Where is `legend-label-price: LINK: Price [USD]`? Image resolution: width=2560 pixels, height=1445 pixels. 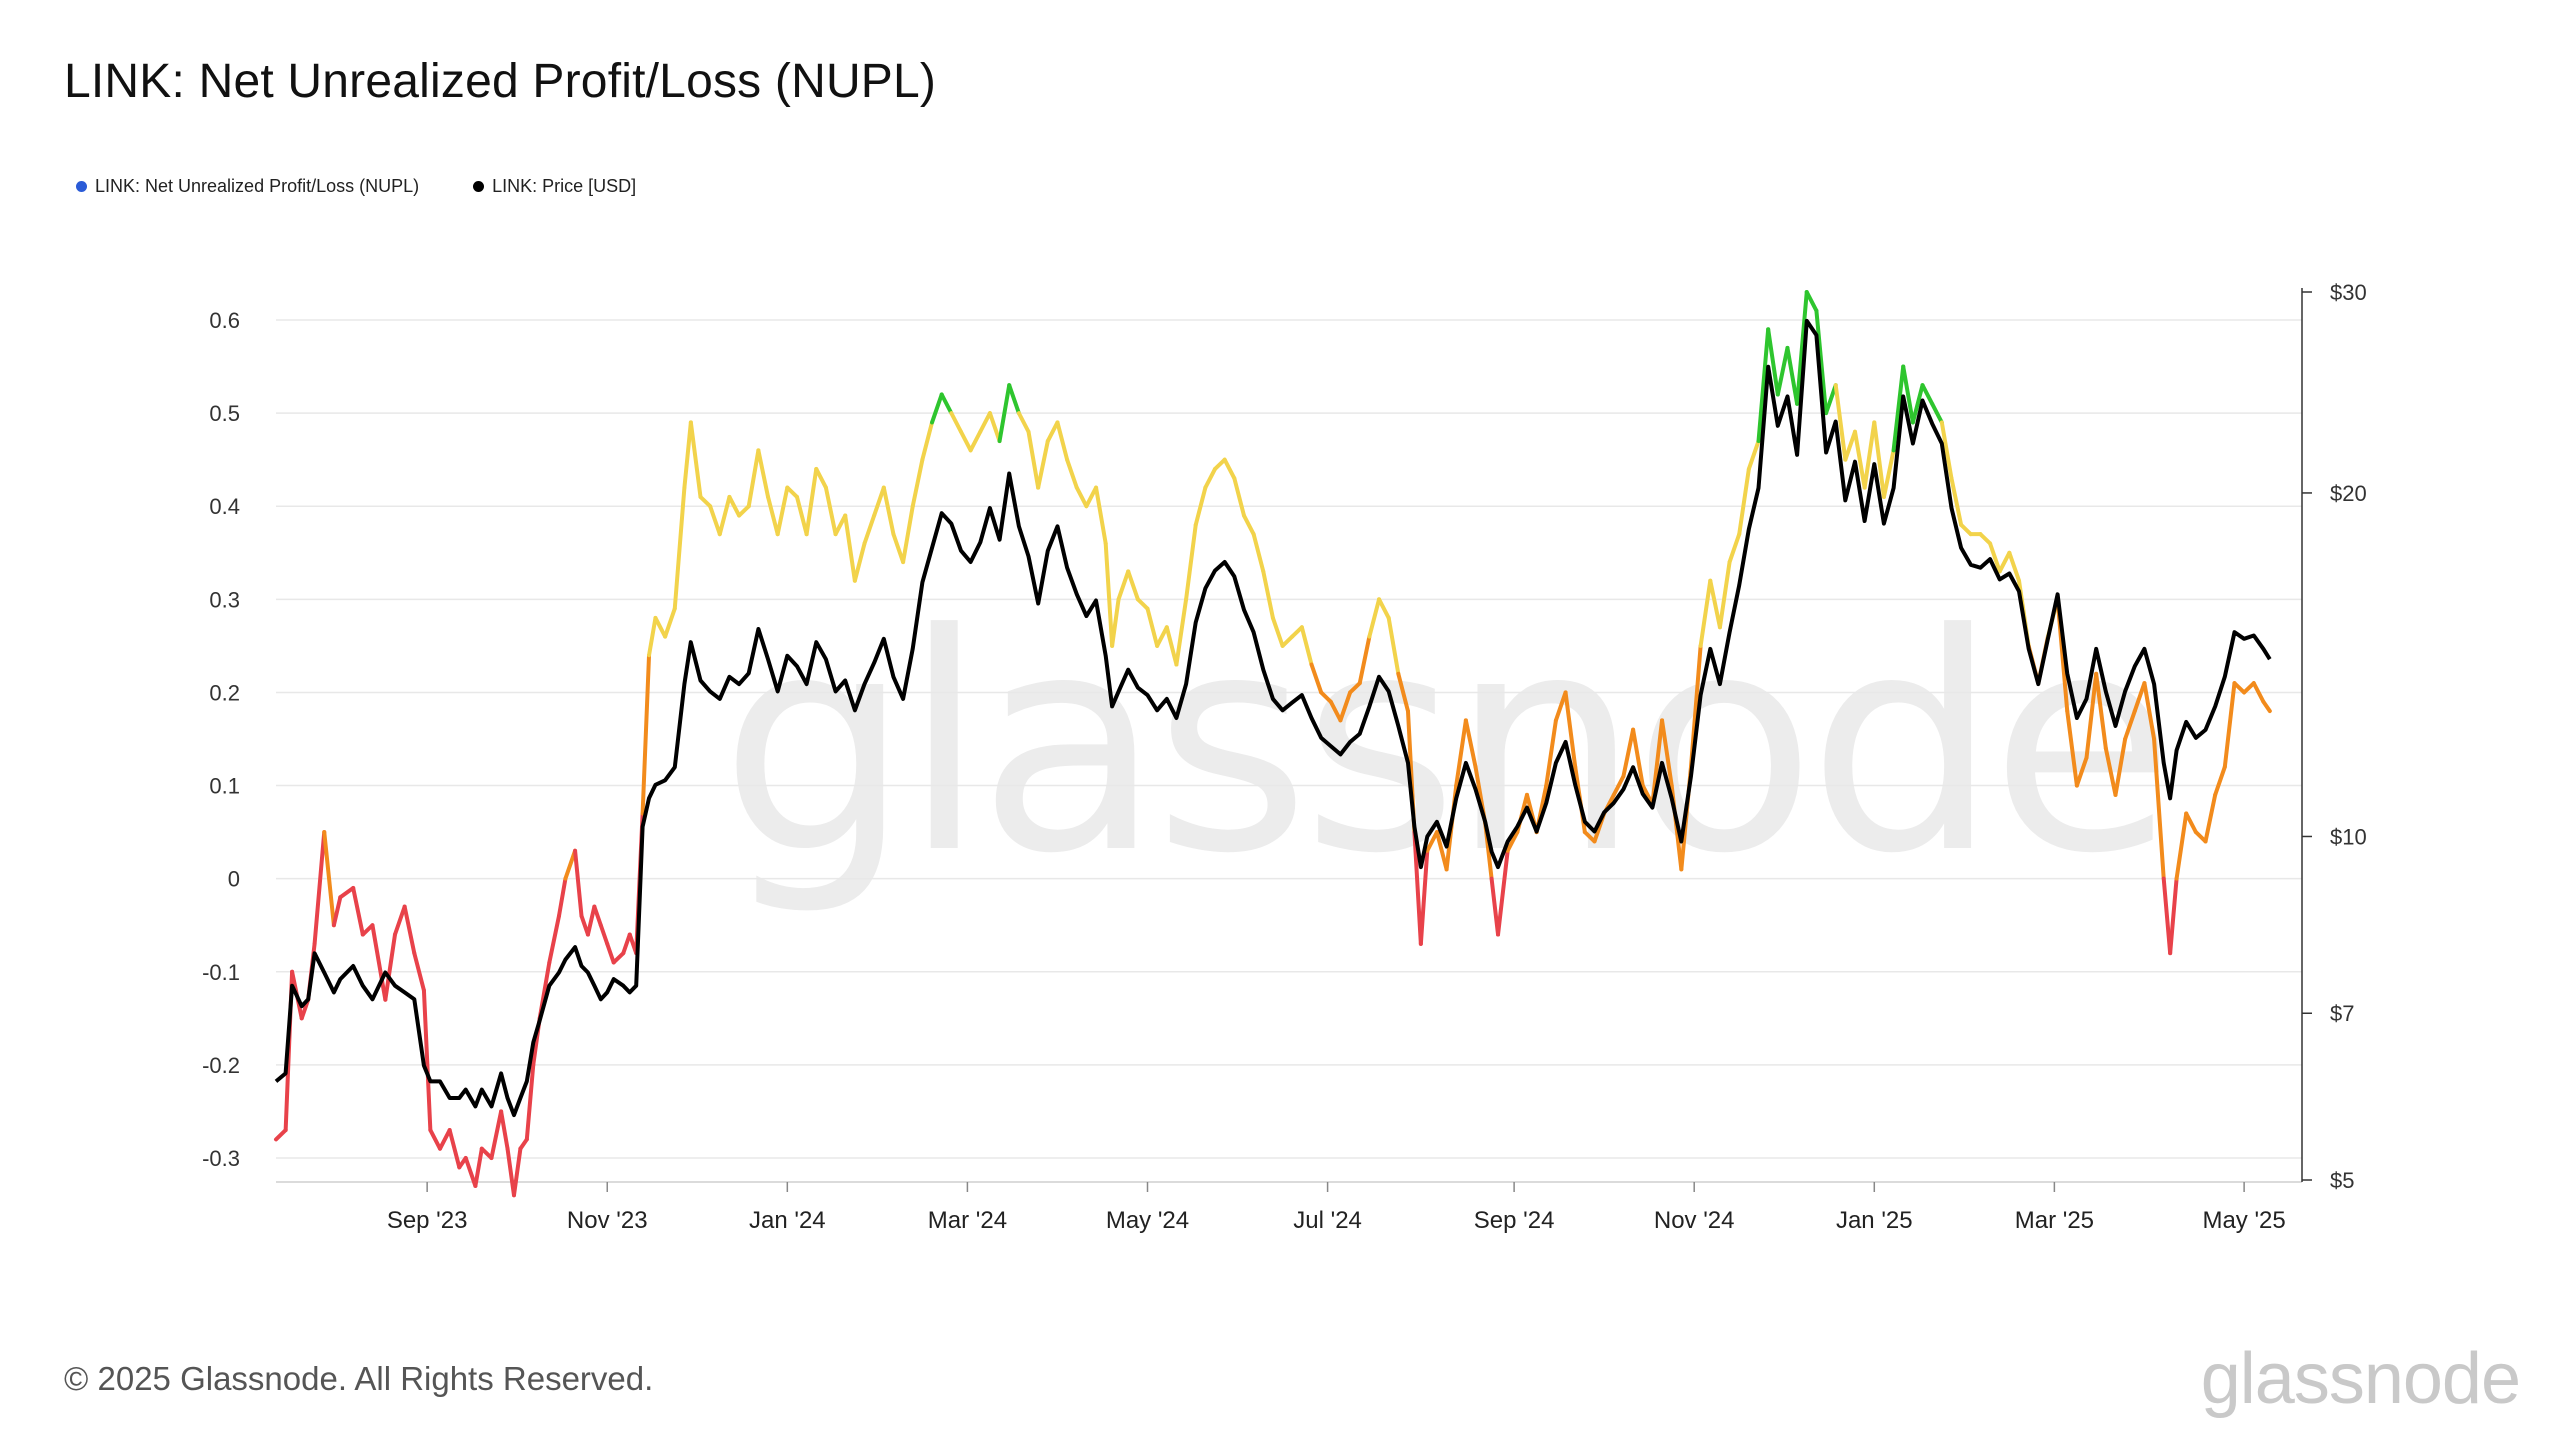
legend-label-price: LINK: Price [USD] is located at coordinates (564, 186).